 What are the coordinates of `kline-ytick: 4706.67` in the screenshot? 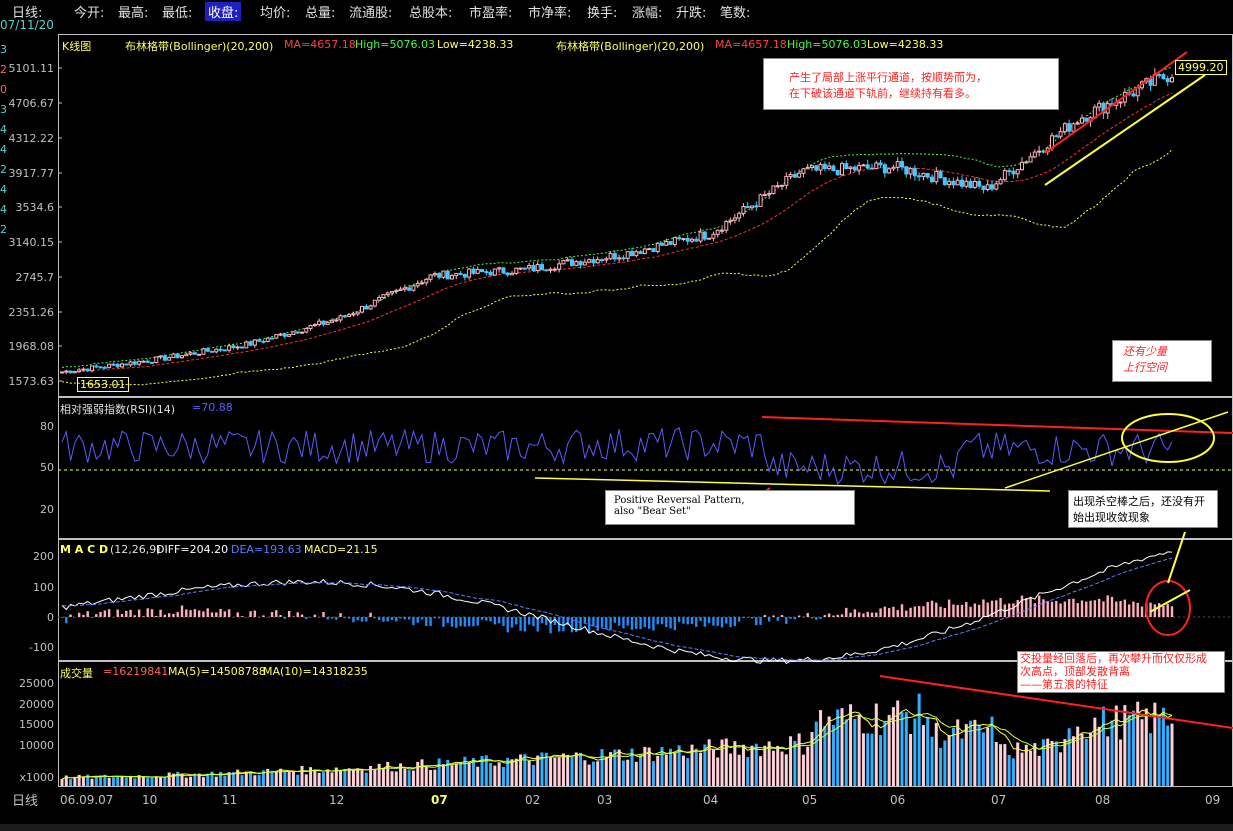 It's located at (31, 103).